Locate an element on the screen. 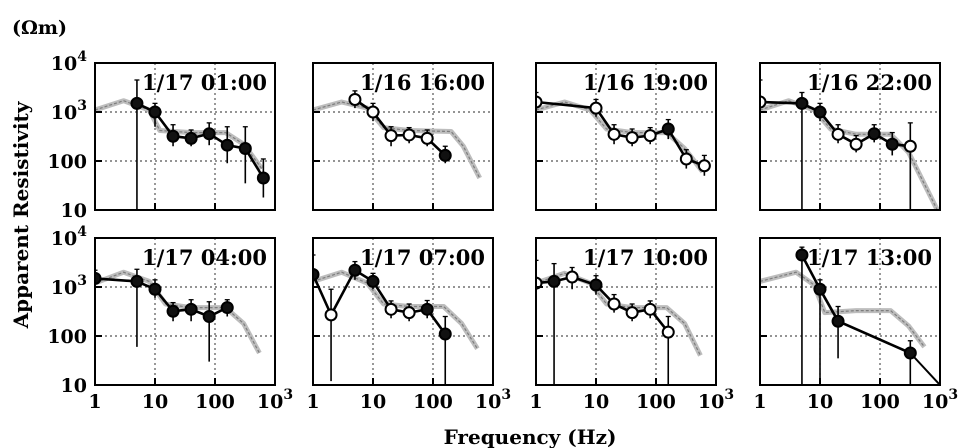  panel-title: 1/16 19:00 is located at coordinates (645, 82).